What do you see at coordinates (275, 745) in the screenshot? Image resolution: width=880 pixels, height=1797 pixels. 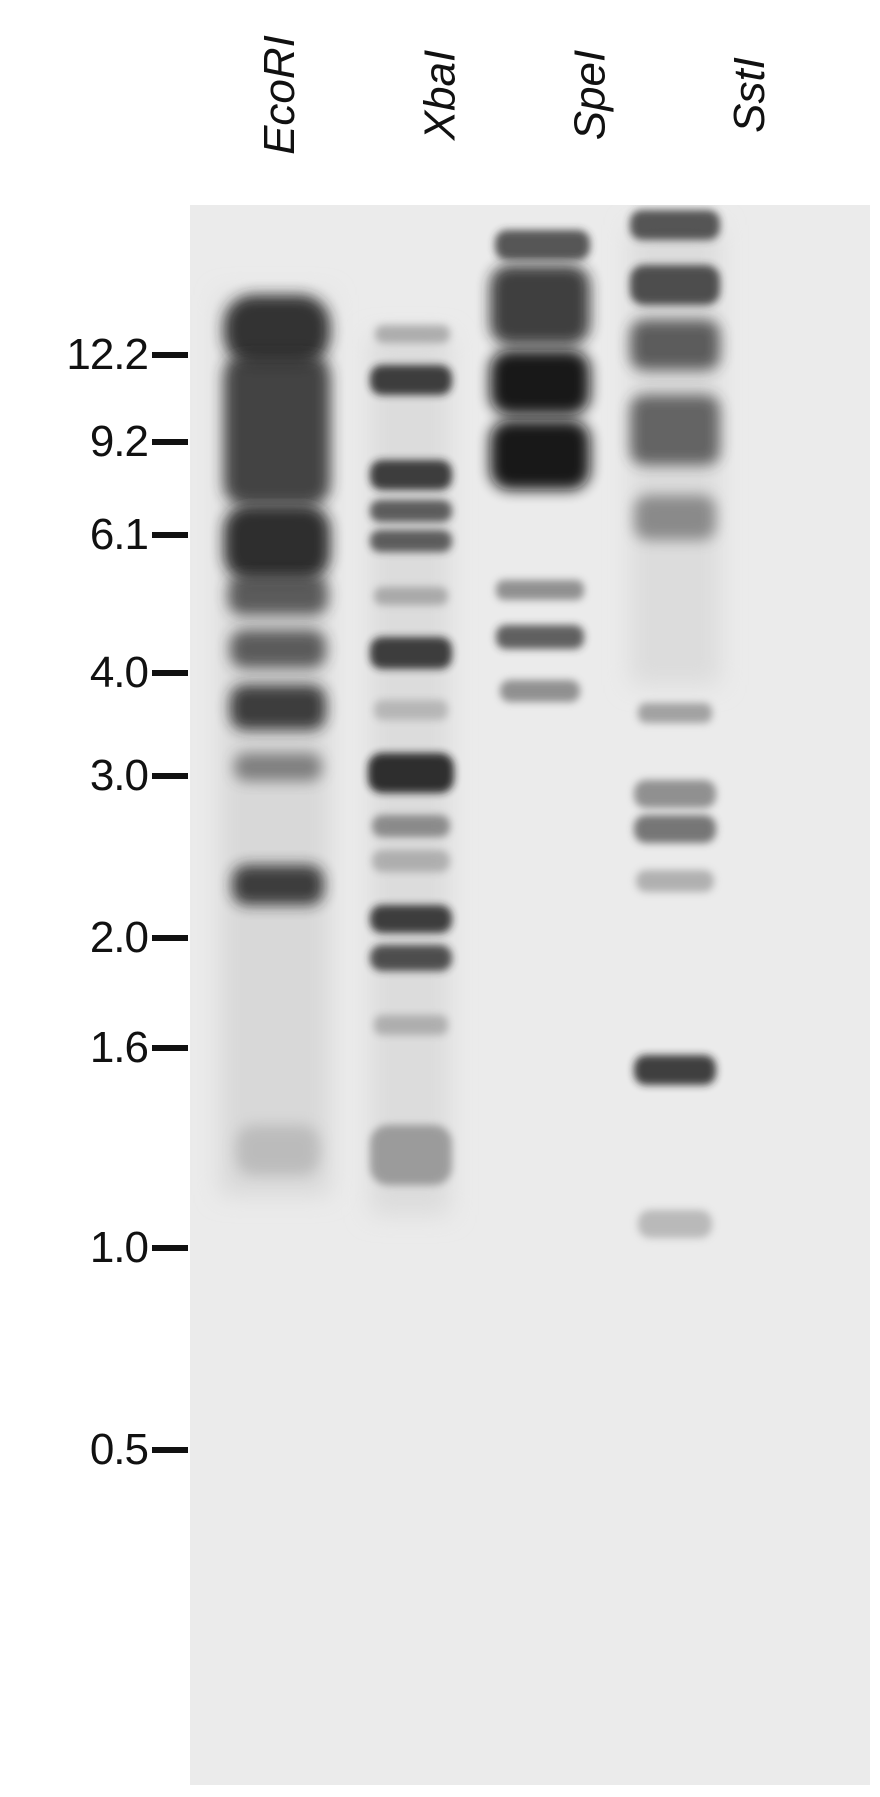 I see `lane-ecori` at bounding box center [275, 745].